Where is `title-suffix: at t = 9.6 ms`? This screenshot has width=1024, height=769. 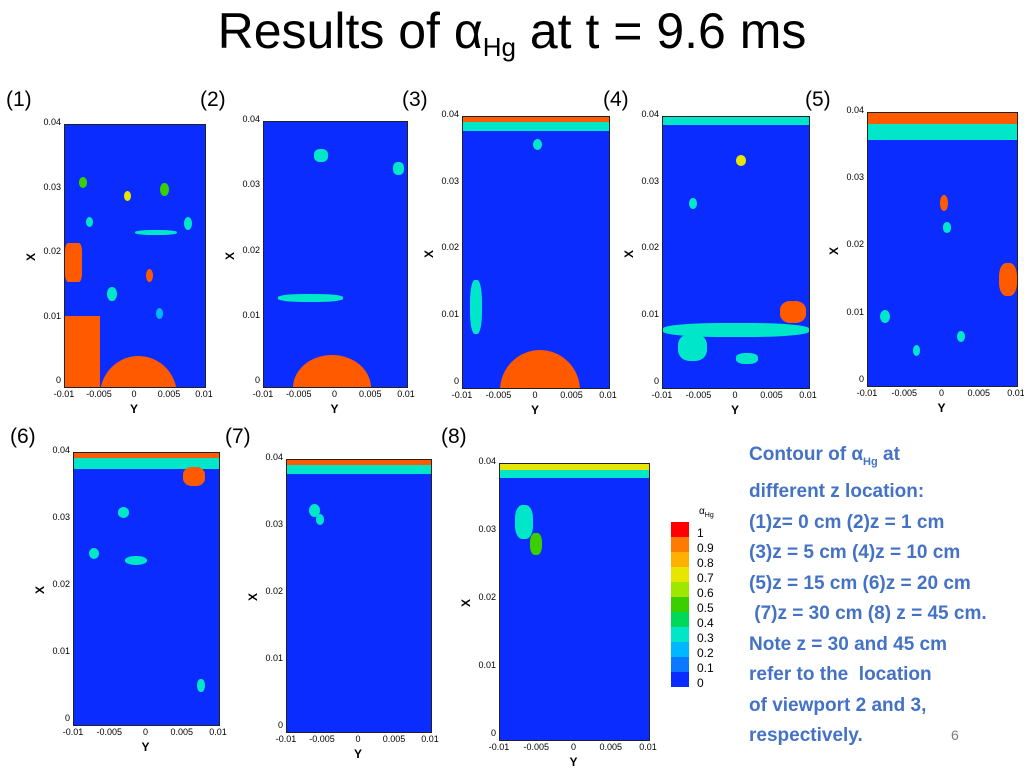
title-suffix: at t = 9.6 ms is located at coordinates (661, 31).